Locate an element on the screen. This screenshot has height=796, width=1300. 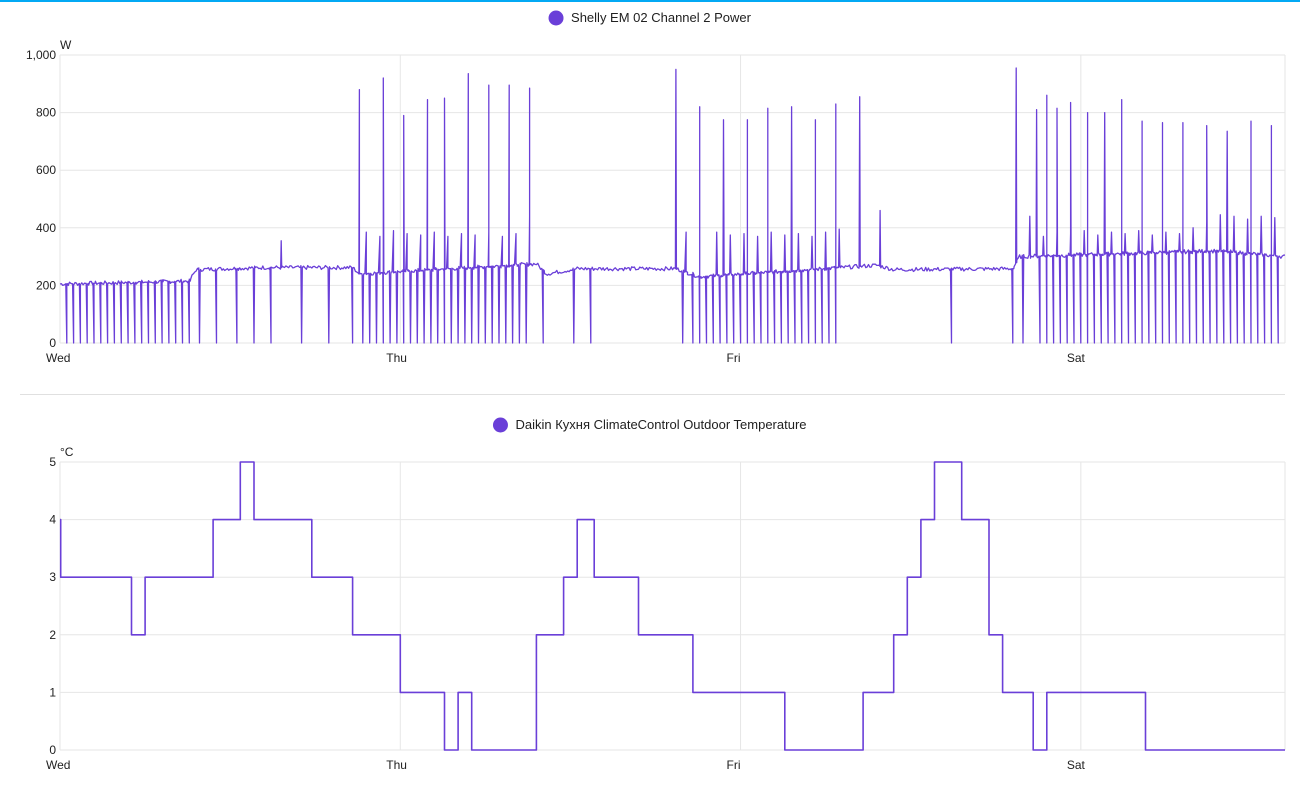
y-tick-label: 600 is located at coordinates (46, 170).